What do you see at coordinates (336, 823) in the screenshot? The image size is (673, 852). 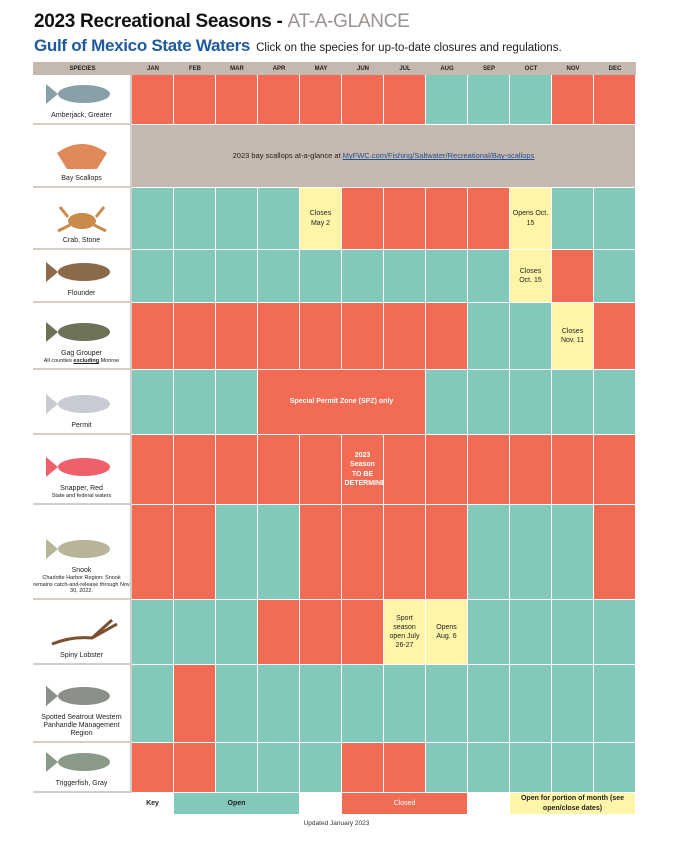 I see `updated-note: Updated January 2023` at bounding box center [336, 823].